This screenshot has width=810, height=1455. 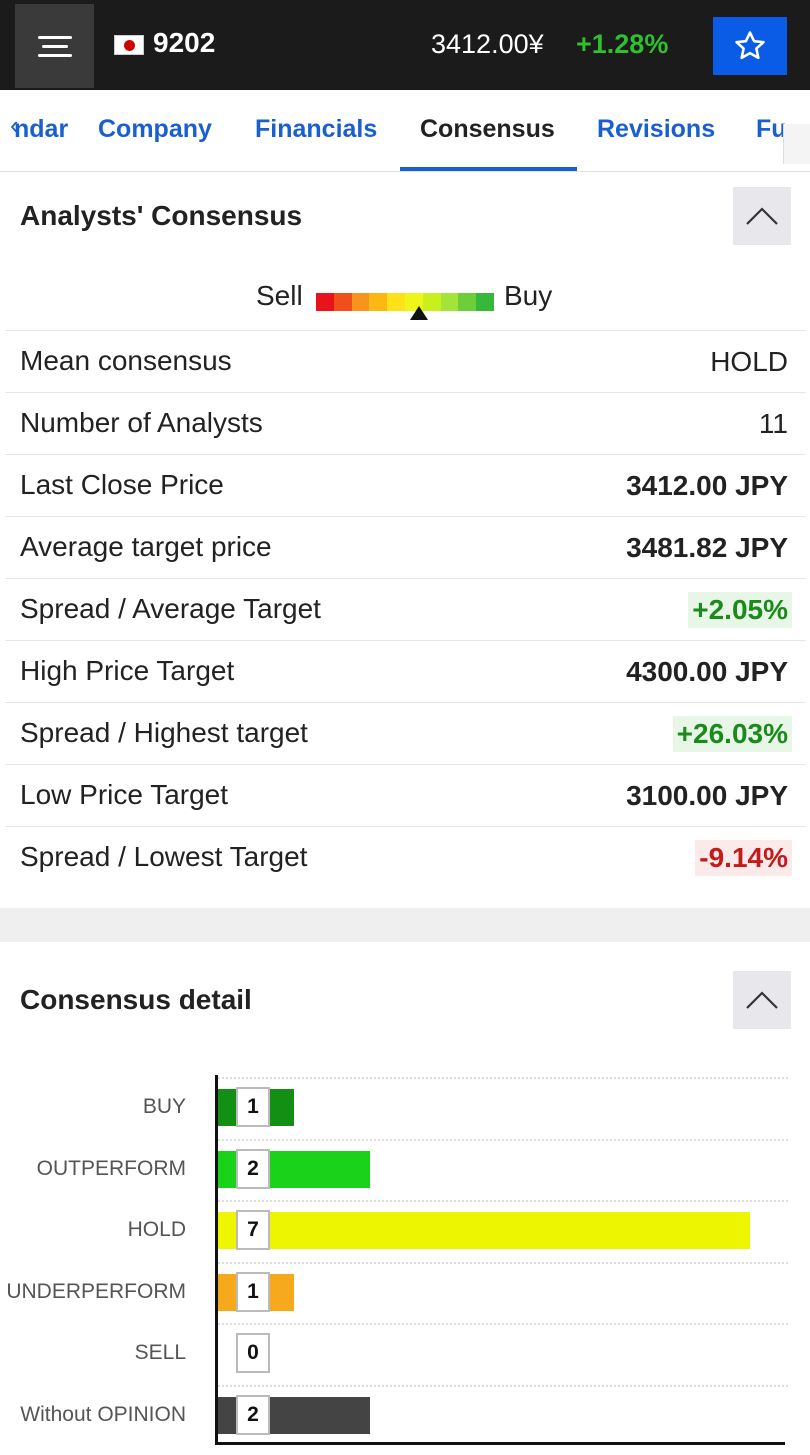 I want to click on category-label: BUY, so click(x=164, y=1106).